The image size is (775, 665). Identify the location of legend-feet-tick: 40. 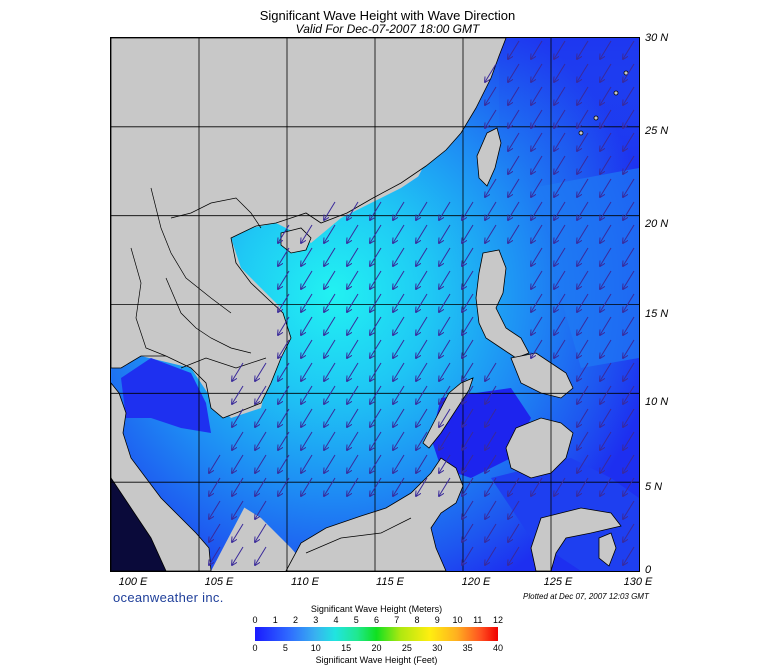
(498, 648).